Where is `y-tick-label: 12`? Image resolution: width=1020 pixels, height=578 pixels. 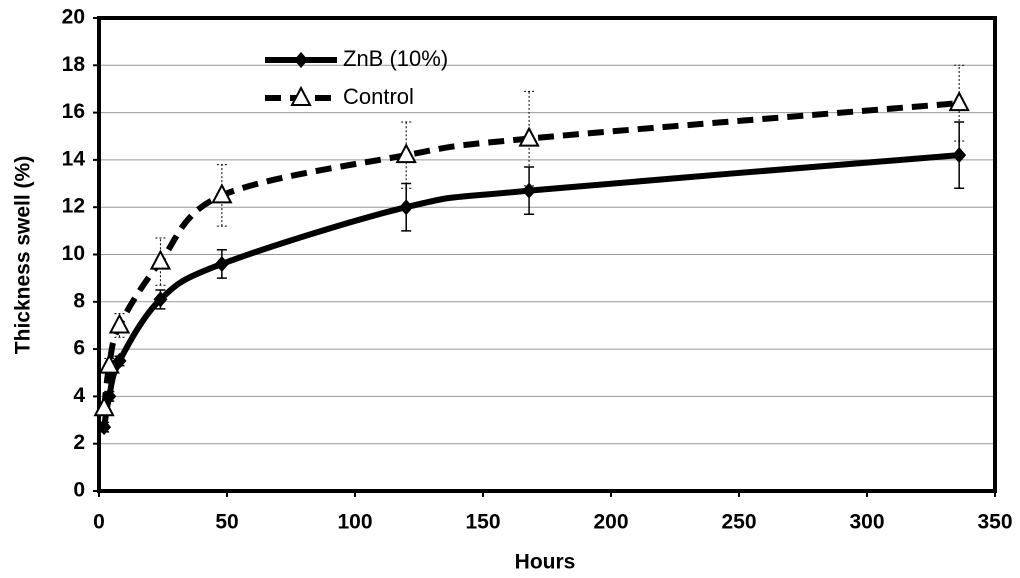
y-tick-label: 12 is located at coordinates (73, 206).